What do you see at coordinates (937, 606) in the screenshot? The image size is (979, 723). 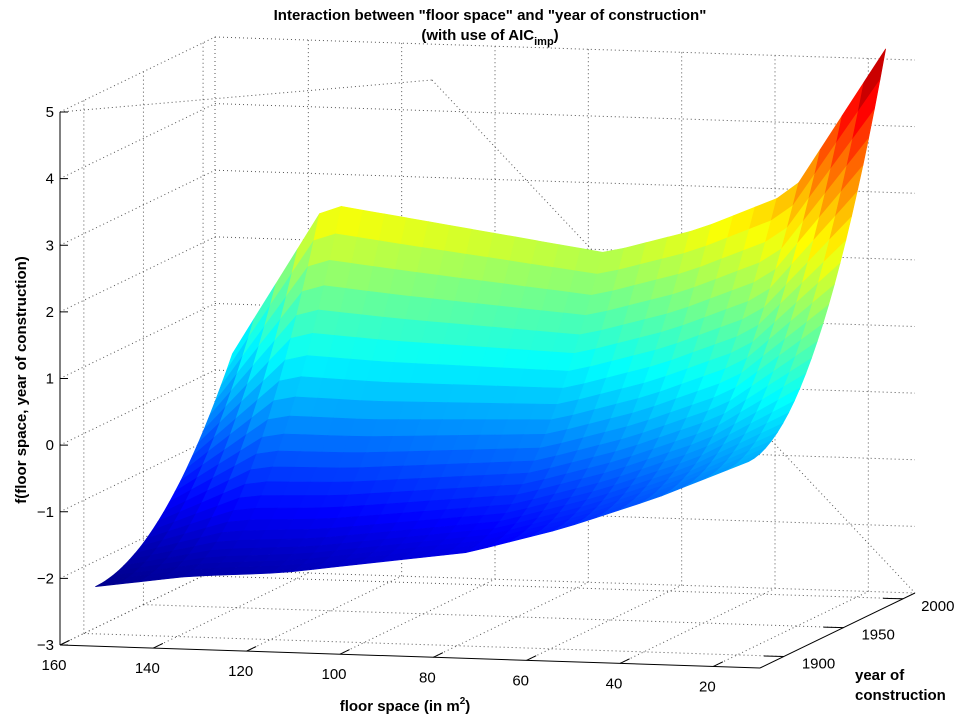 I see `y-tick-label: 2000` at bounding box center [937, 606].